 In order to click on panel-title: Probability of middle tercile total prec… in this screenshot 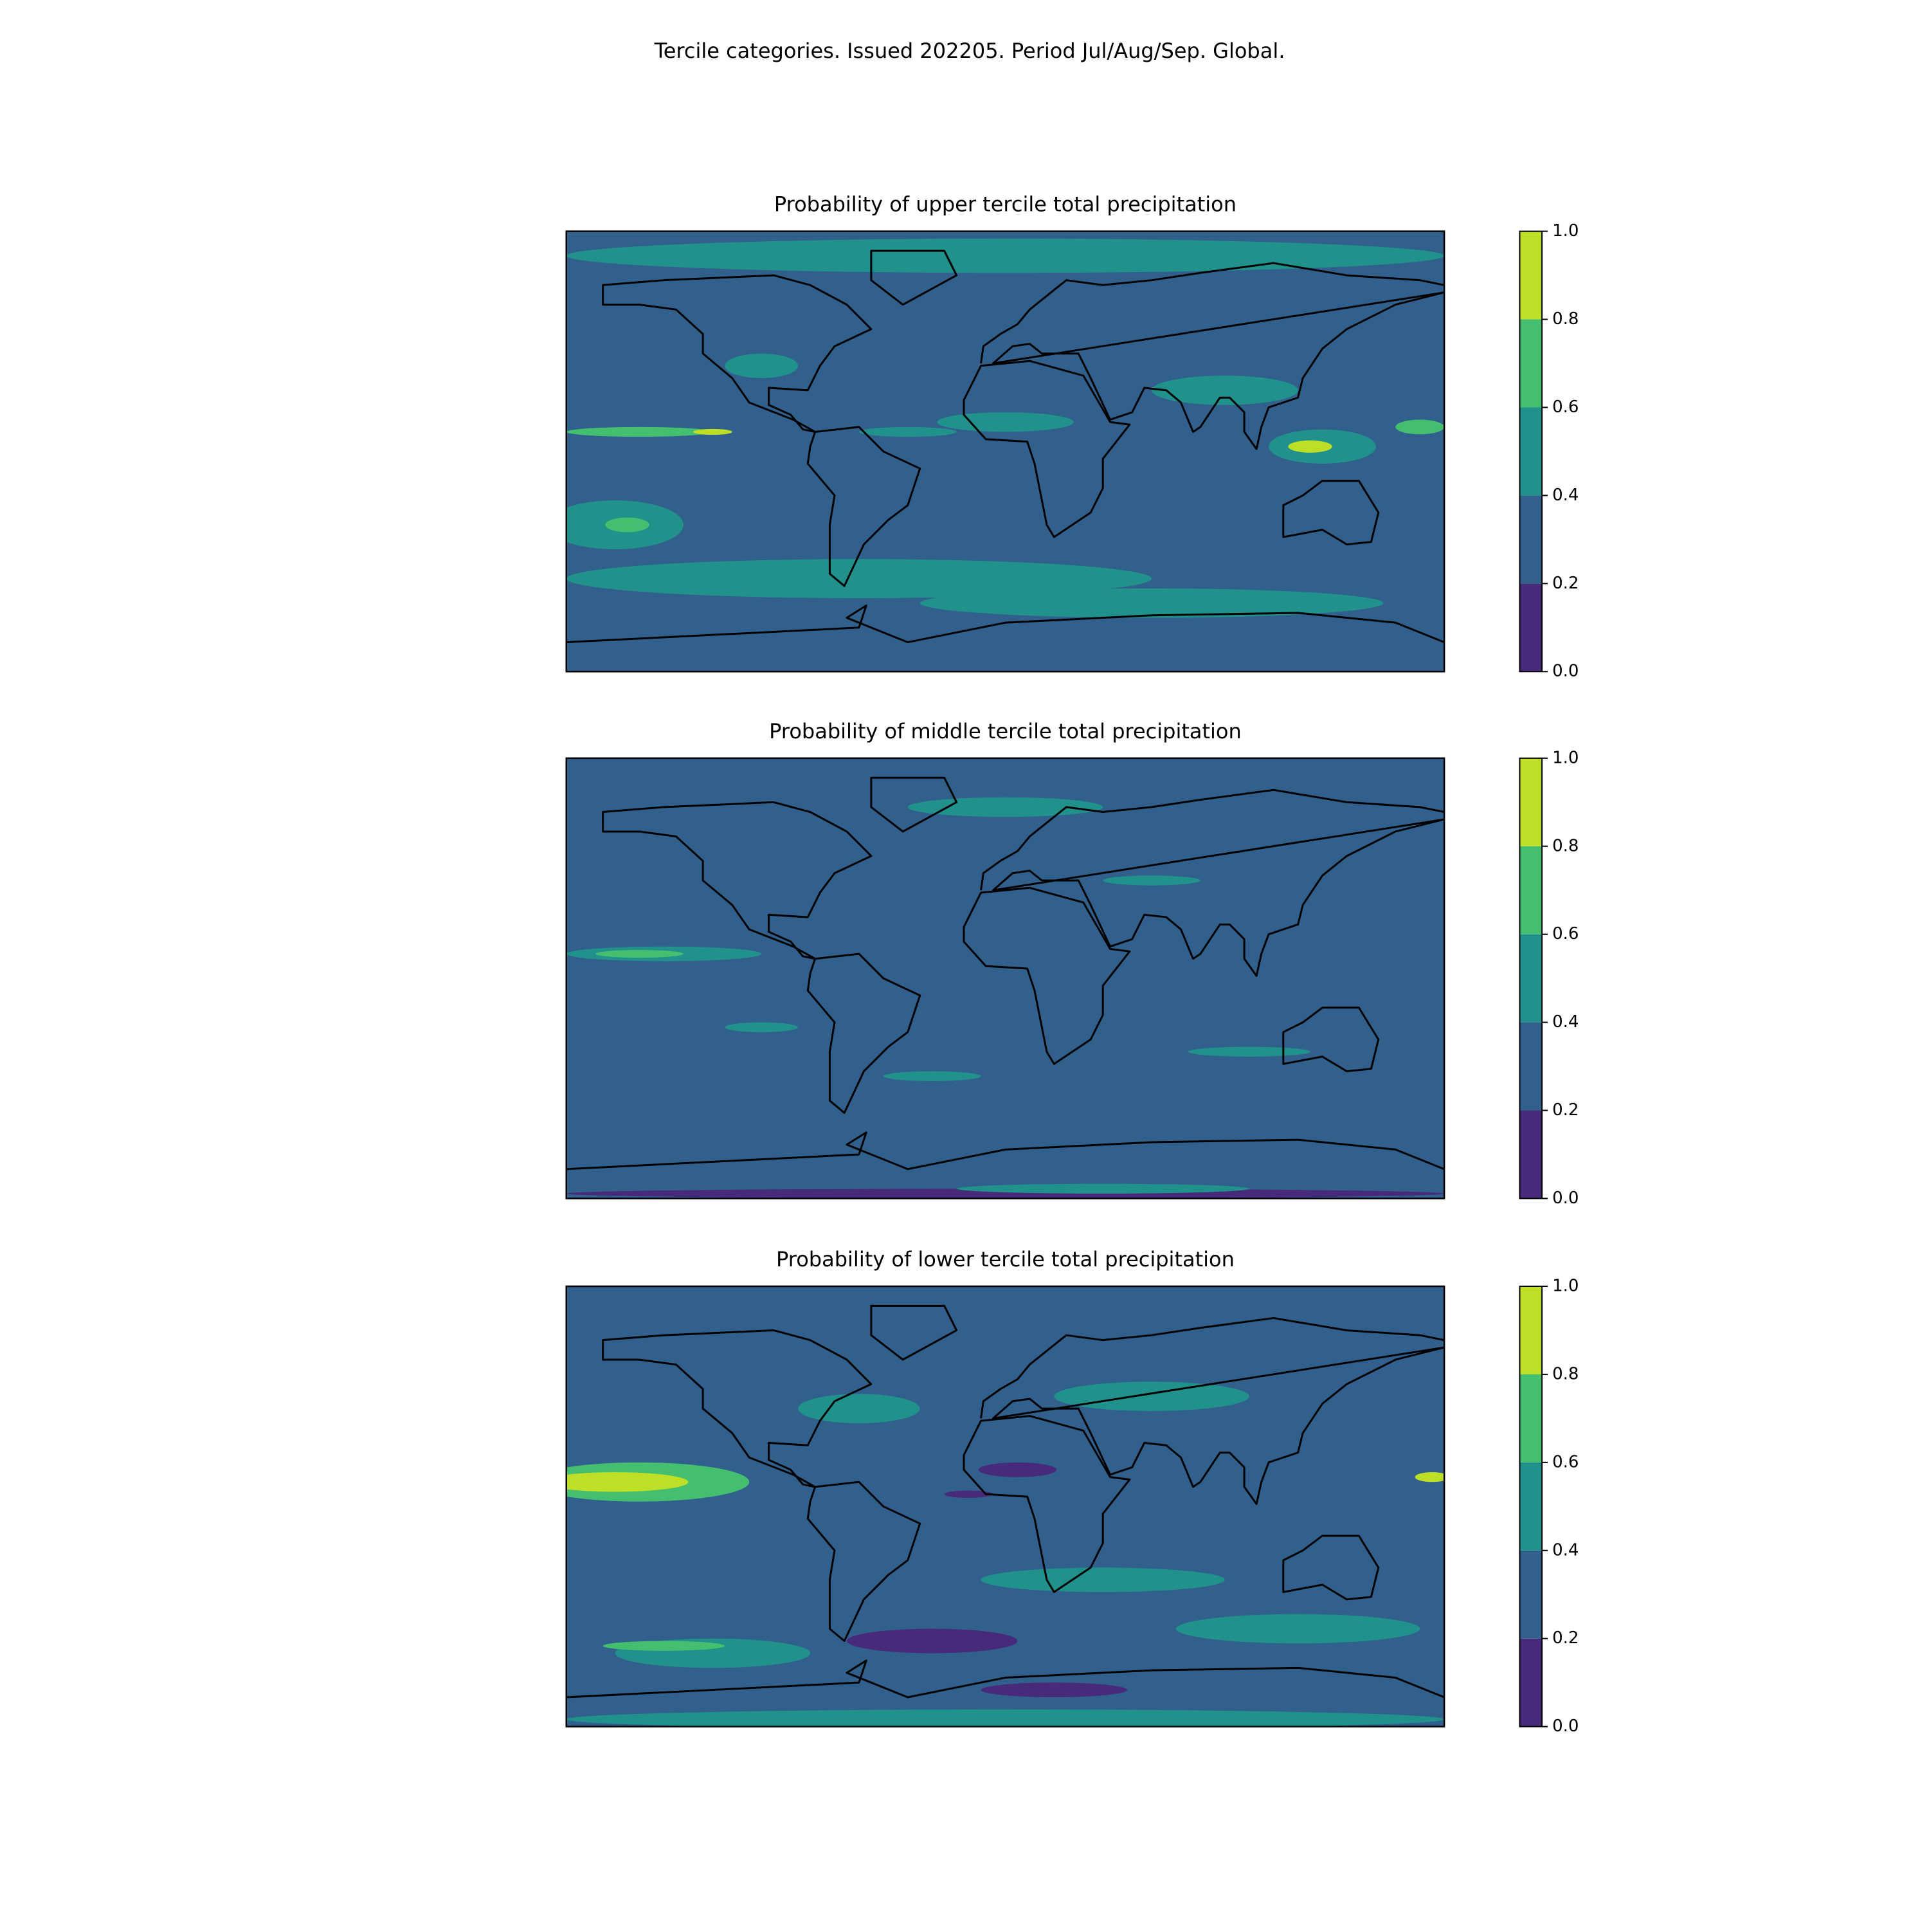, I will do `click(1006, 731)`.